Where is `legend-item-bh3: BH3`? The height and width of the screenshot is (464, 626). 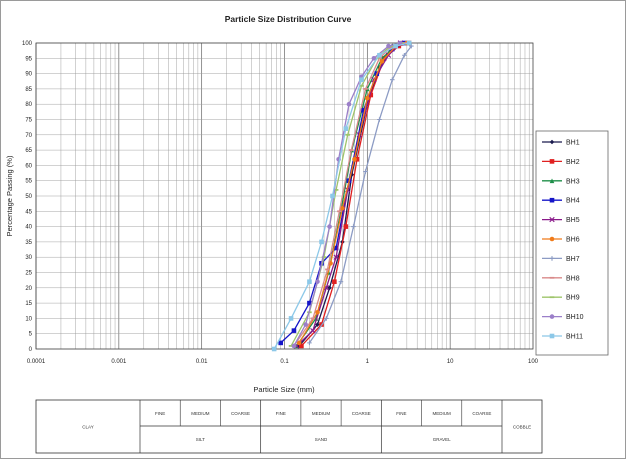
legend-item-bh3: BH3 is located at coordinates (561, 181).